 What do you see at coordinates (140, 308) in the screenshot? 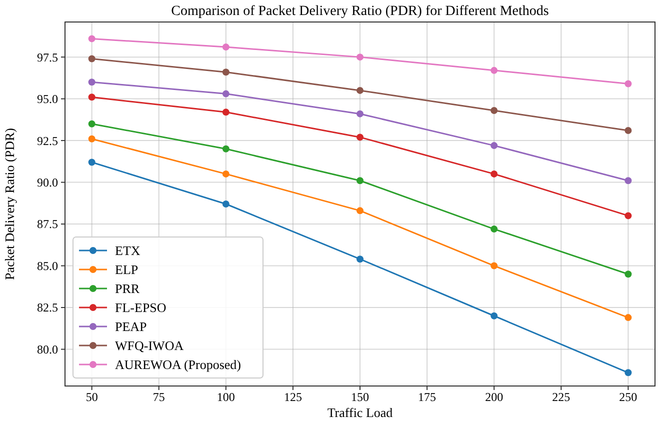
I see `legend-label: FL-EPSO` at bounding box center [140, 308].